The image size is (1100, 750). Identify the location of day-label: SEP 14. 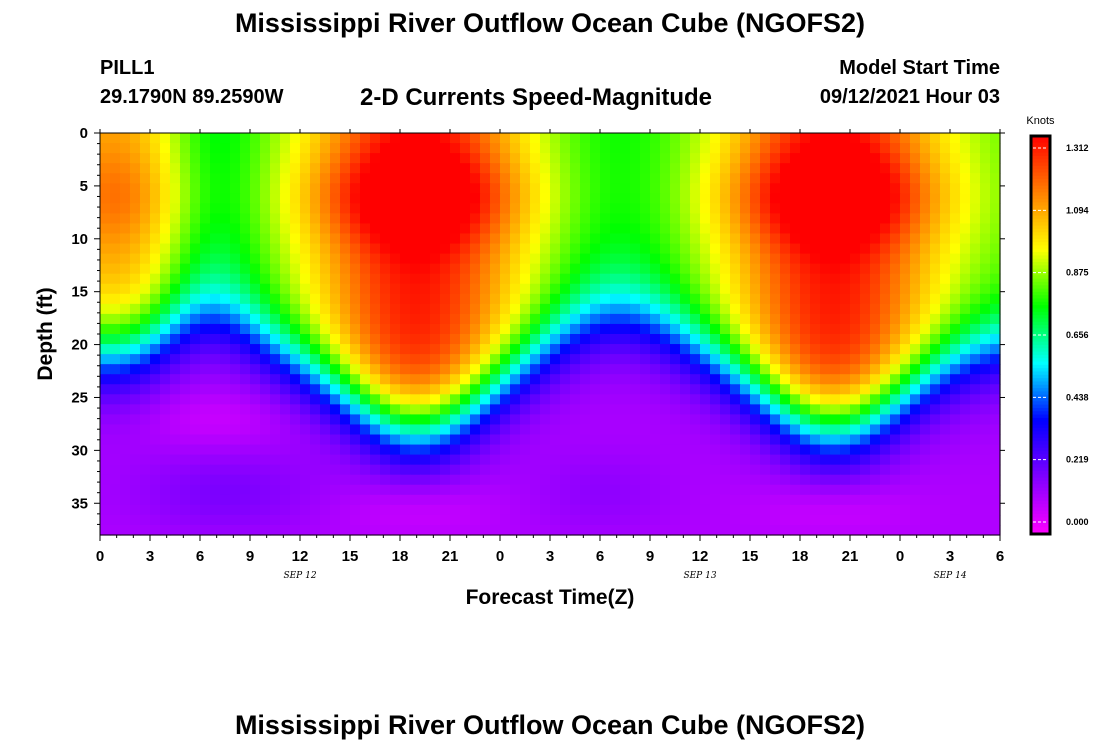
(949, 576).